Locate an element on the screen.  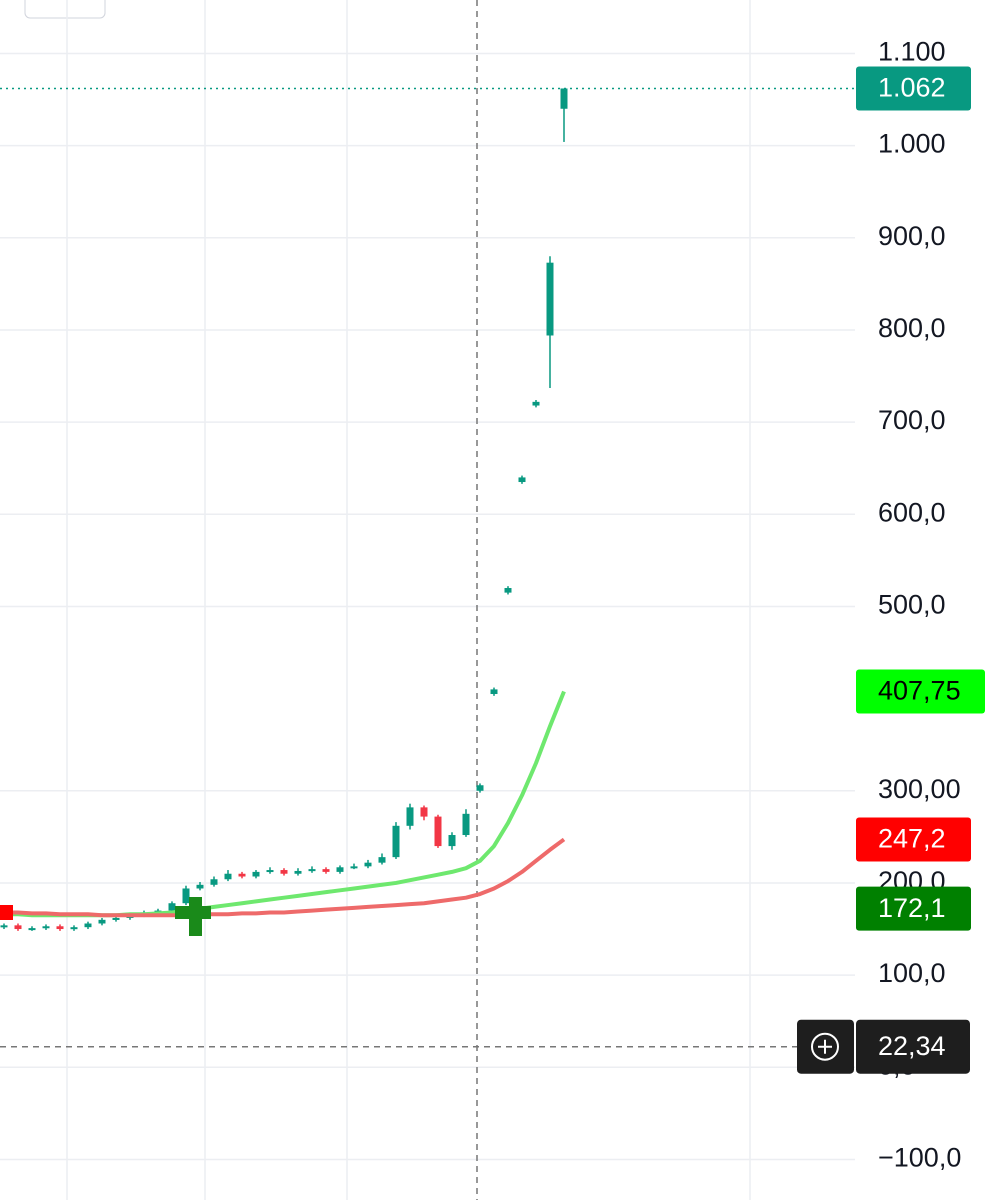
moving-average is located at coordinates (285, 877).